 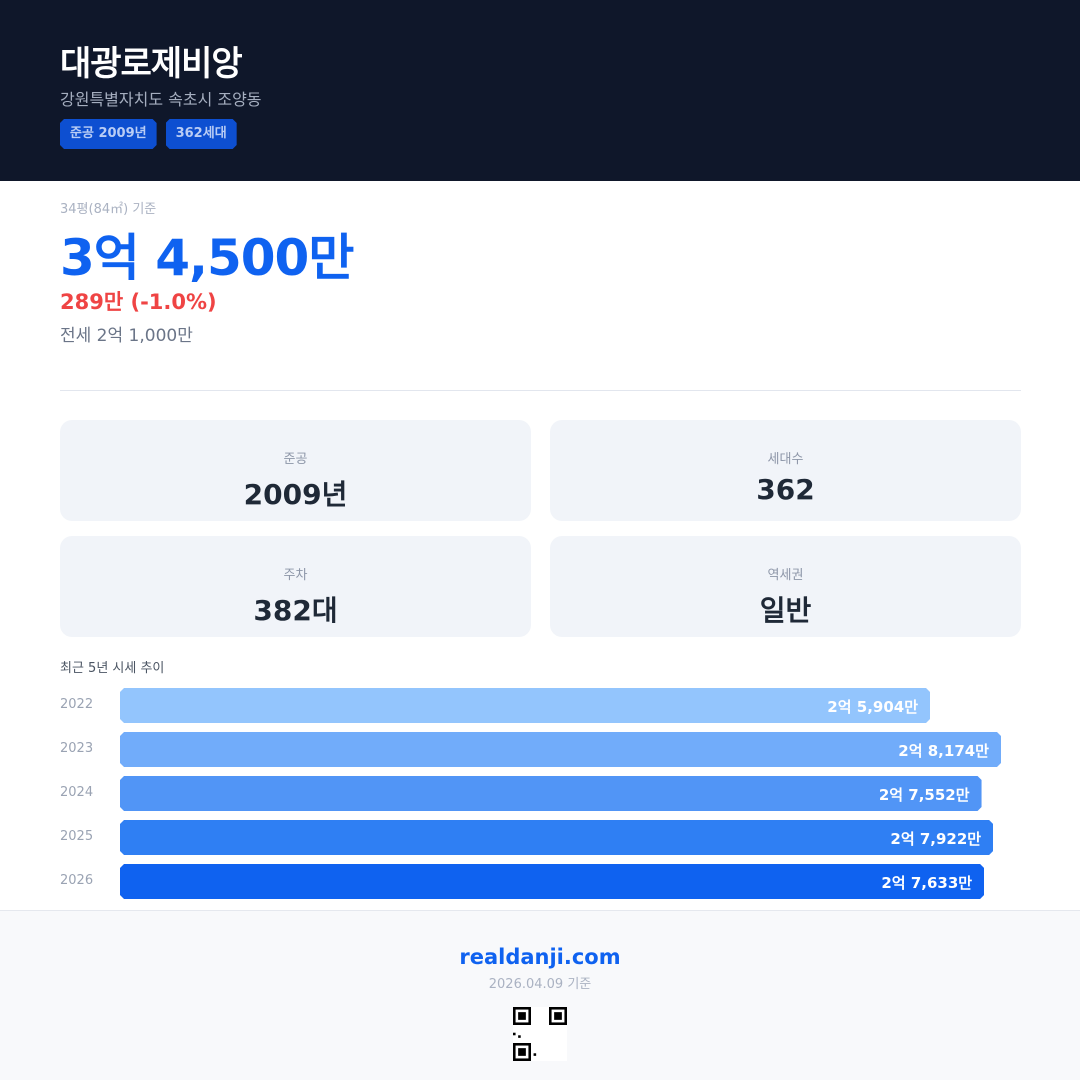 I want to click on main-price: 3억 4,500만, so click(x=207, y=258).